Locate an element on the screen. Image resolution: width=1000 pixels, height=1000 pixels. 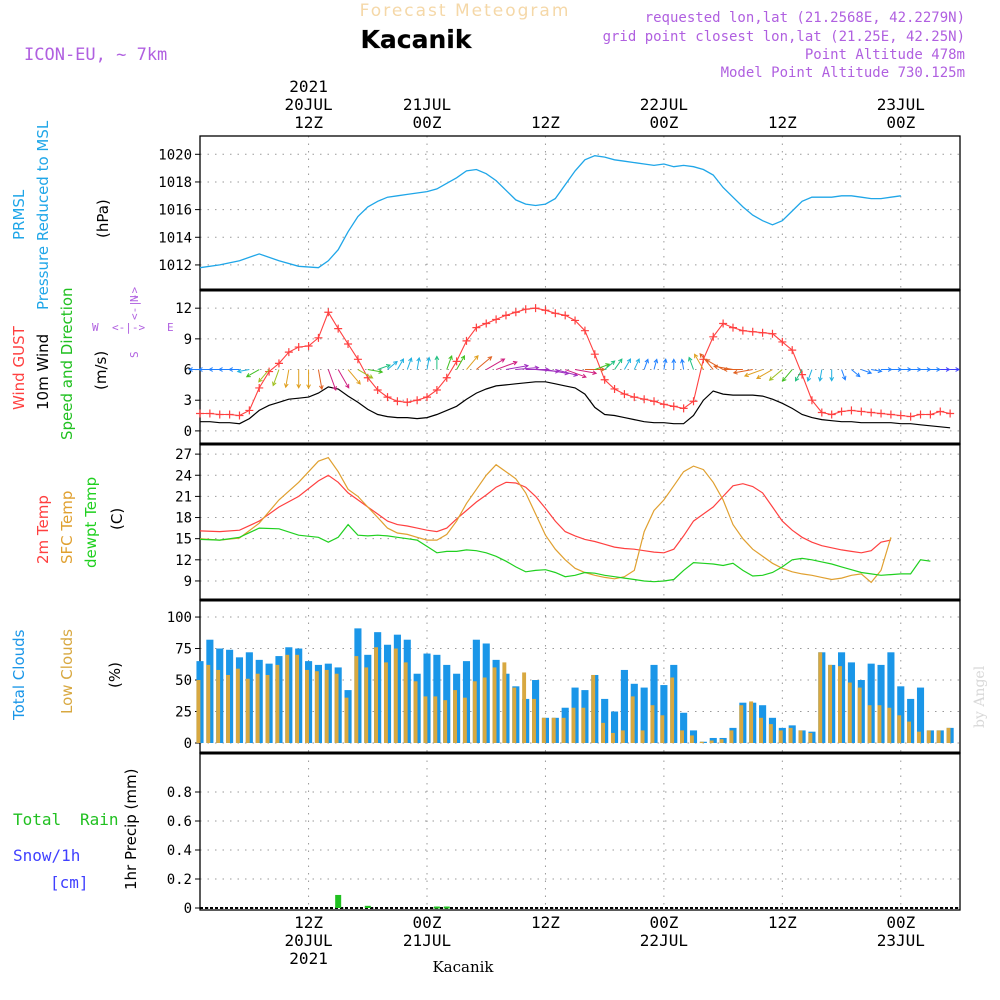
y-tick-label: 15 is located at coordinates (183, 540).